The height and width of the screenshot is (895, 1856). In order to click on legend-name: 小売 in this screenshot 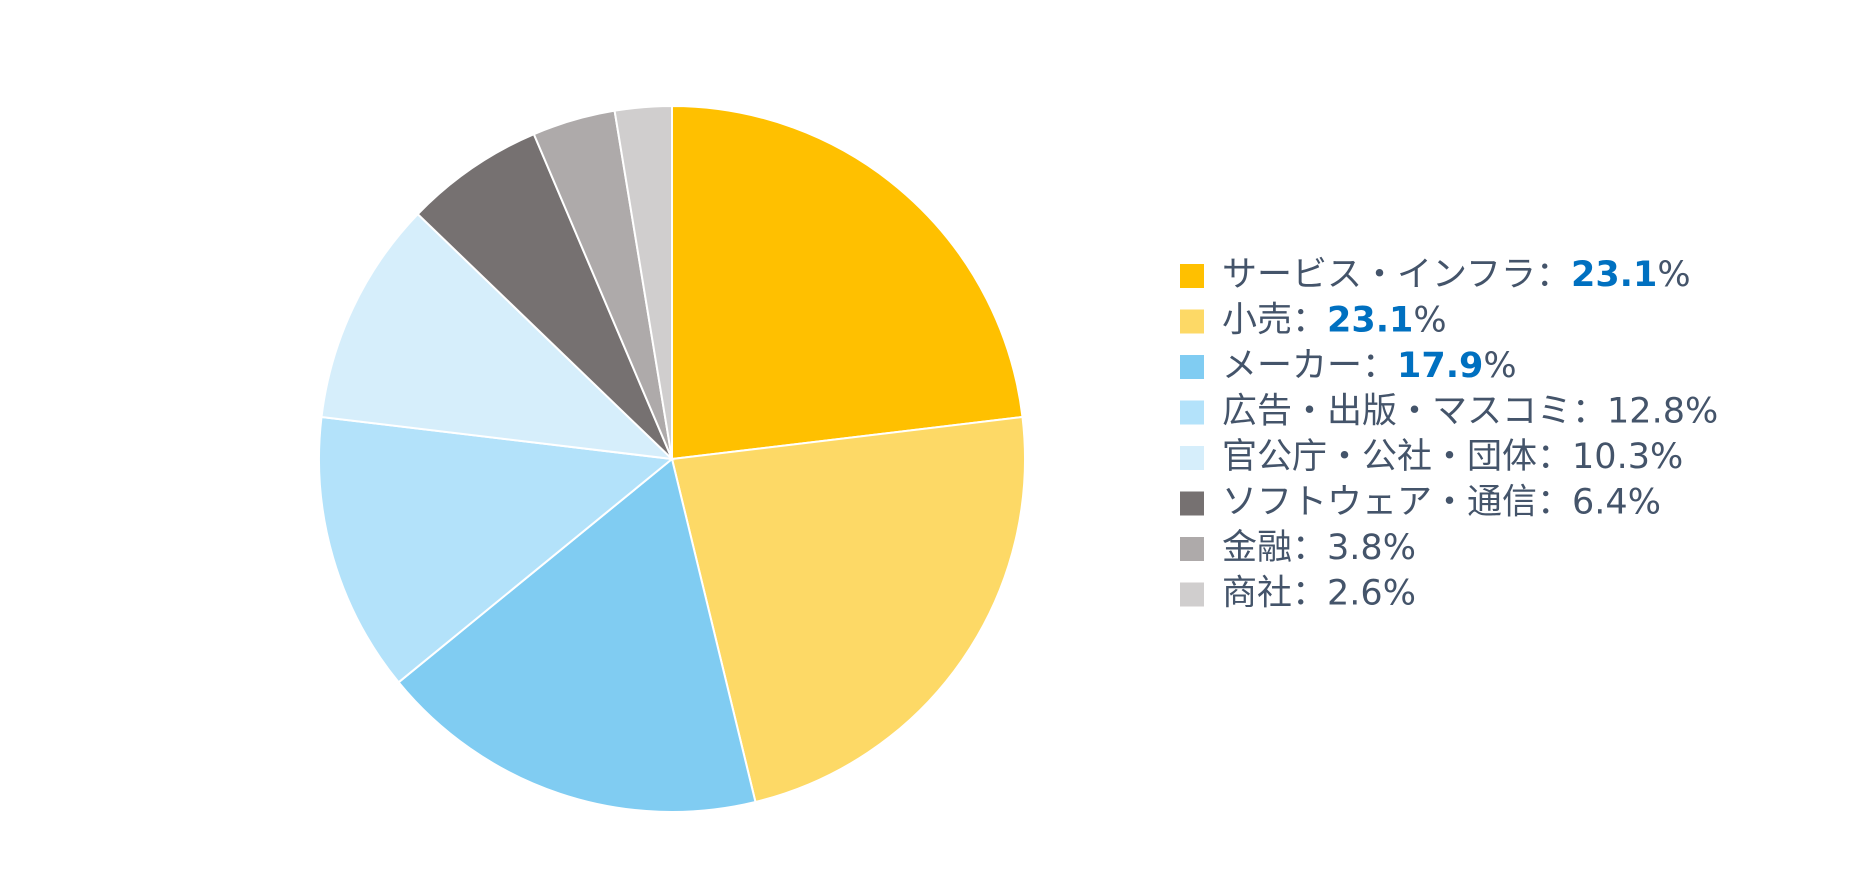, I will do `click(1257, 321)`.